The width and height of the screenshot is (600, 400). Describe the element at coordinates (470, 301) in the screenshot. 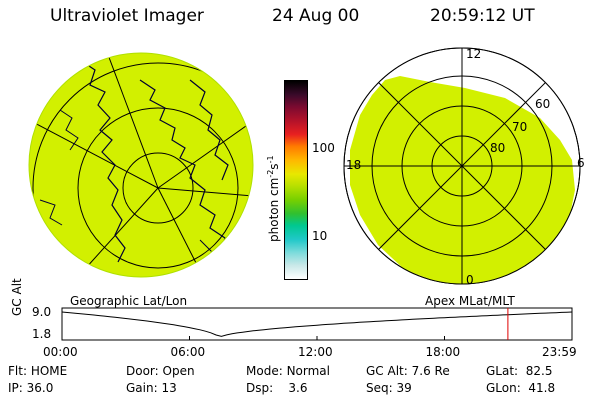

I see `mlt-panel-caption: Apex MLat/MLT` at that location.